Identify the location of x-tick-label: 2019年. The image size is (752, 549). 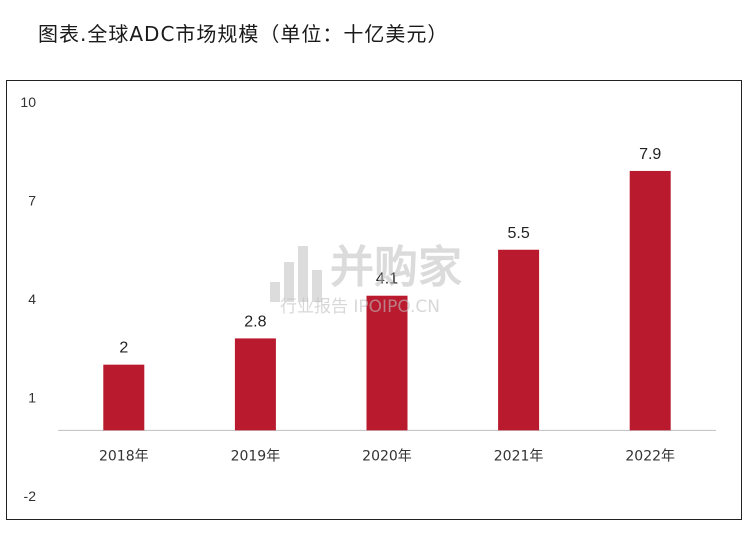
(256, 456).